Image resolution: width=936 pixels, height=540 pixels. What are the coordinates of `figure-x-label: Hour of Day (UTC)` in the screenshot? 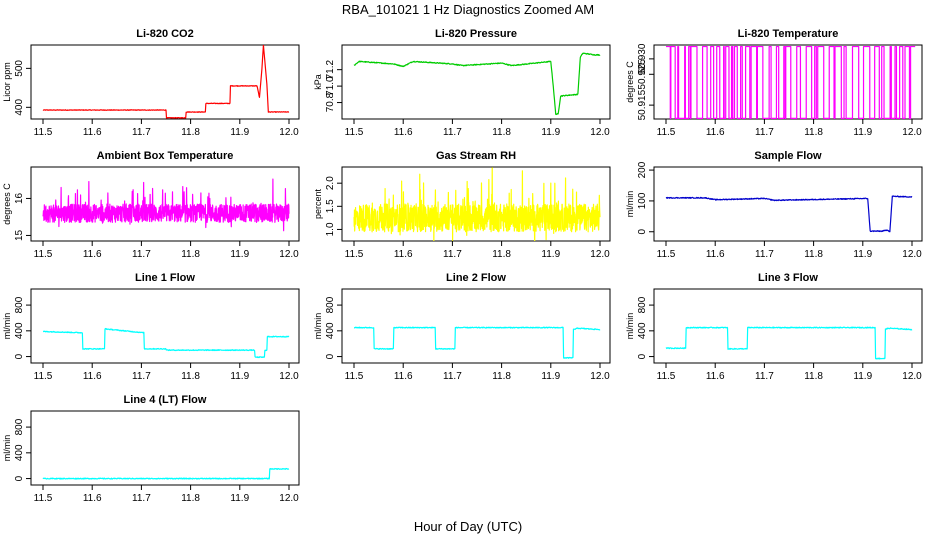 It's located at (468, 526).